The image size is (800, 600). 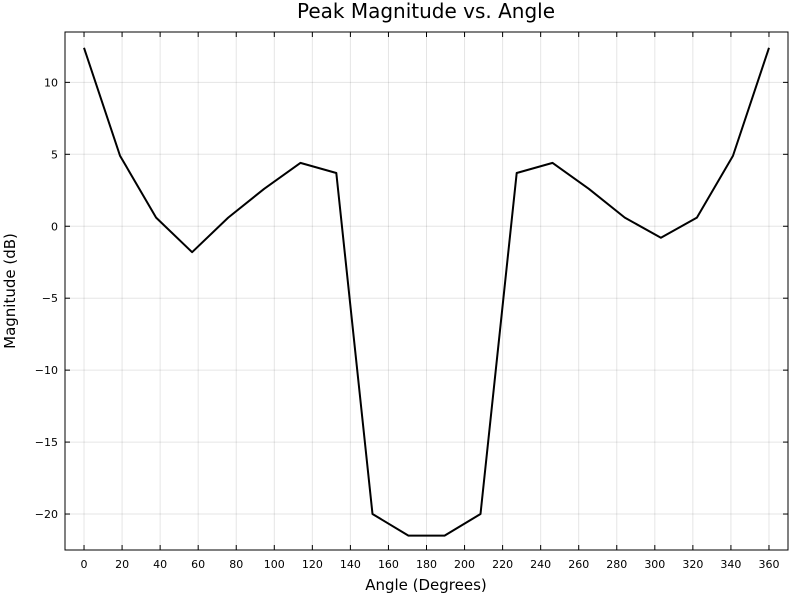 I want to click on chart-title: Peak Magnitude vs. Angle, so click(x=426, y=11).